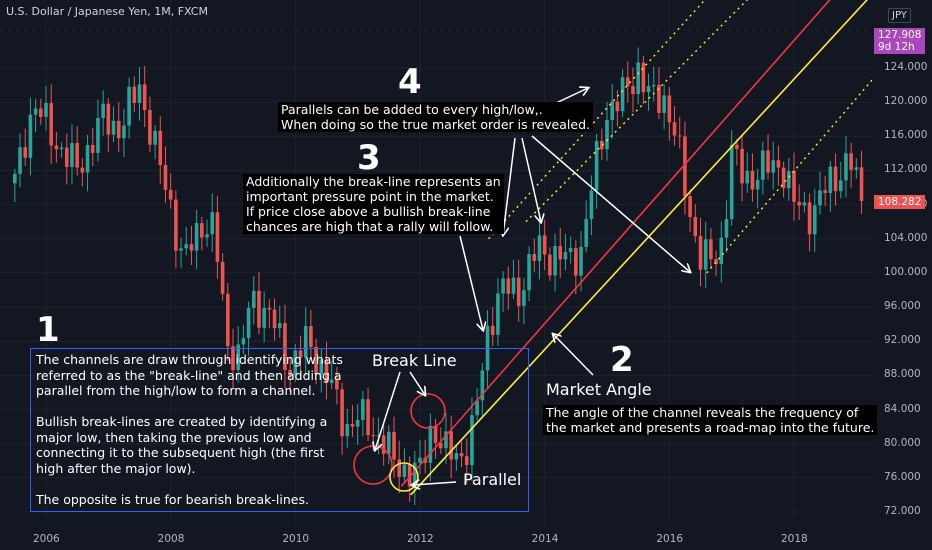 This screenshot has height=550, width=932. What do you see at coordinates (906, 101) in the screenshot?
I see `y-tick-label: 120.000` at bounding box center [906, 101].